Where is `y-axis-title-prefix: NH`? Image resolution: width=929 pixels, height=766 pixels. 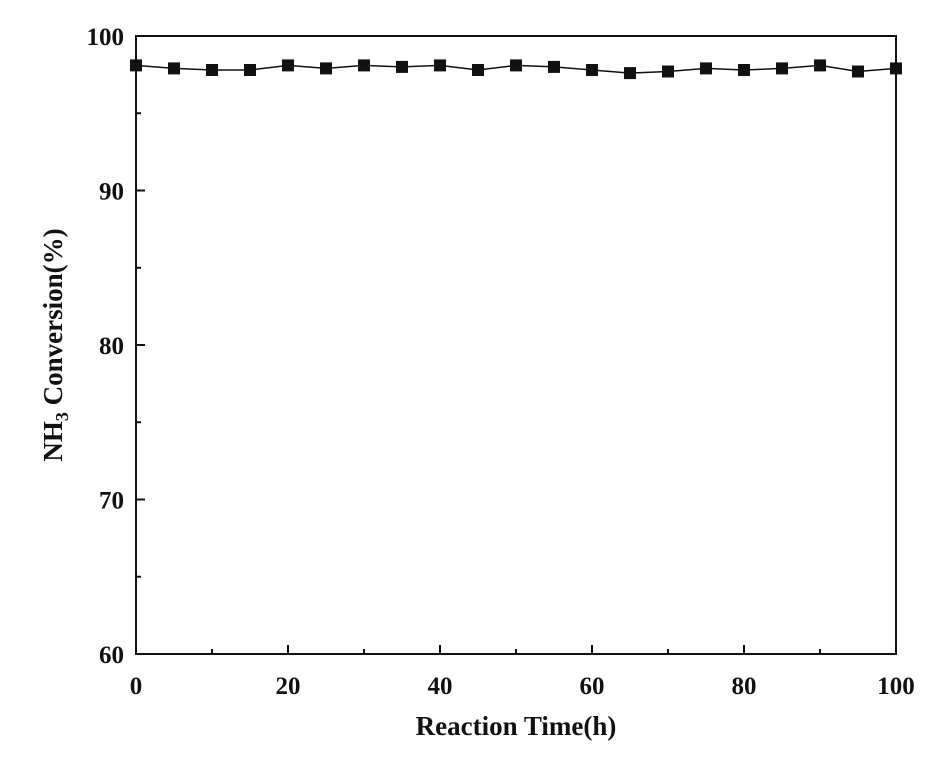 y-axis-title-prefix: NH is located at coordinates (53, 441).